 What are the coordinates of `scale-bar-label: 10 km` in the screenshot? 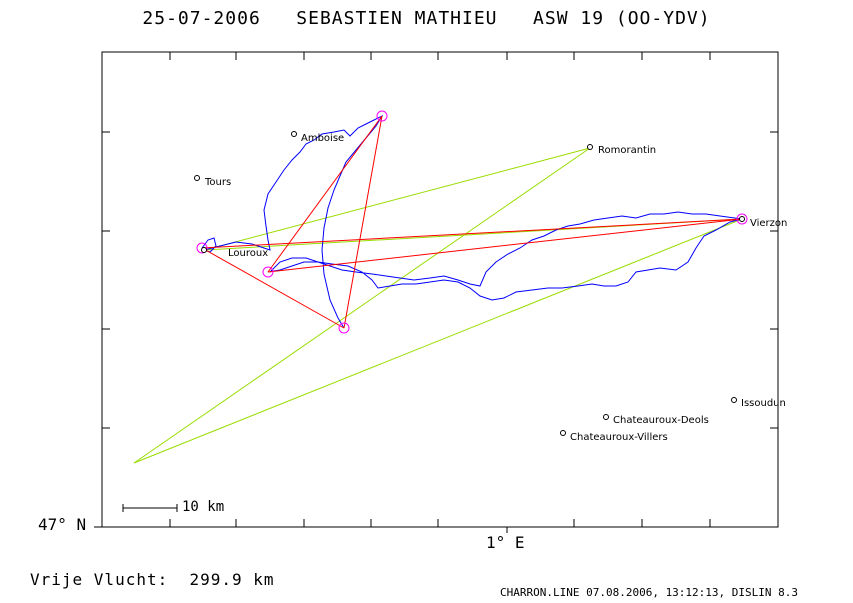 It's located at (203, 507).